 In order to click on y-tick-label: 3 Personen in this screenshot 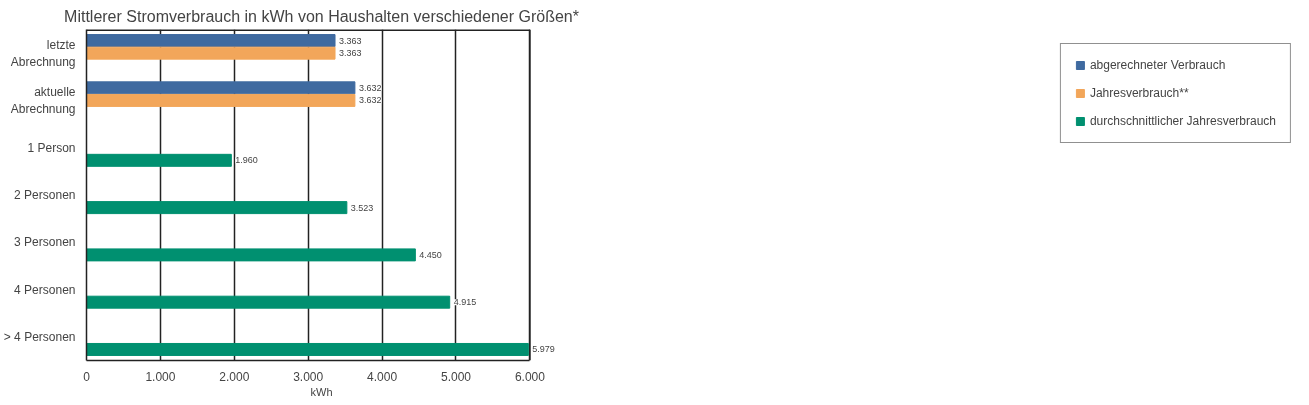, I will do `click(45, 242)`.